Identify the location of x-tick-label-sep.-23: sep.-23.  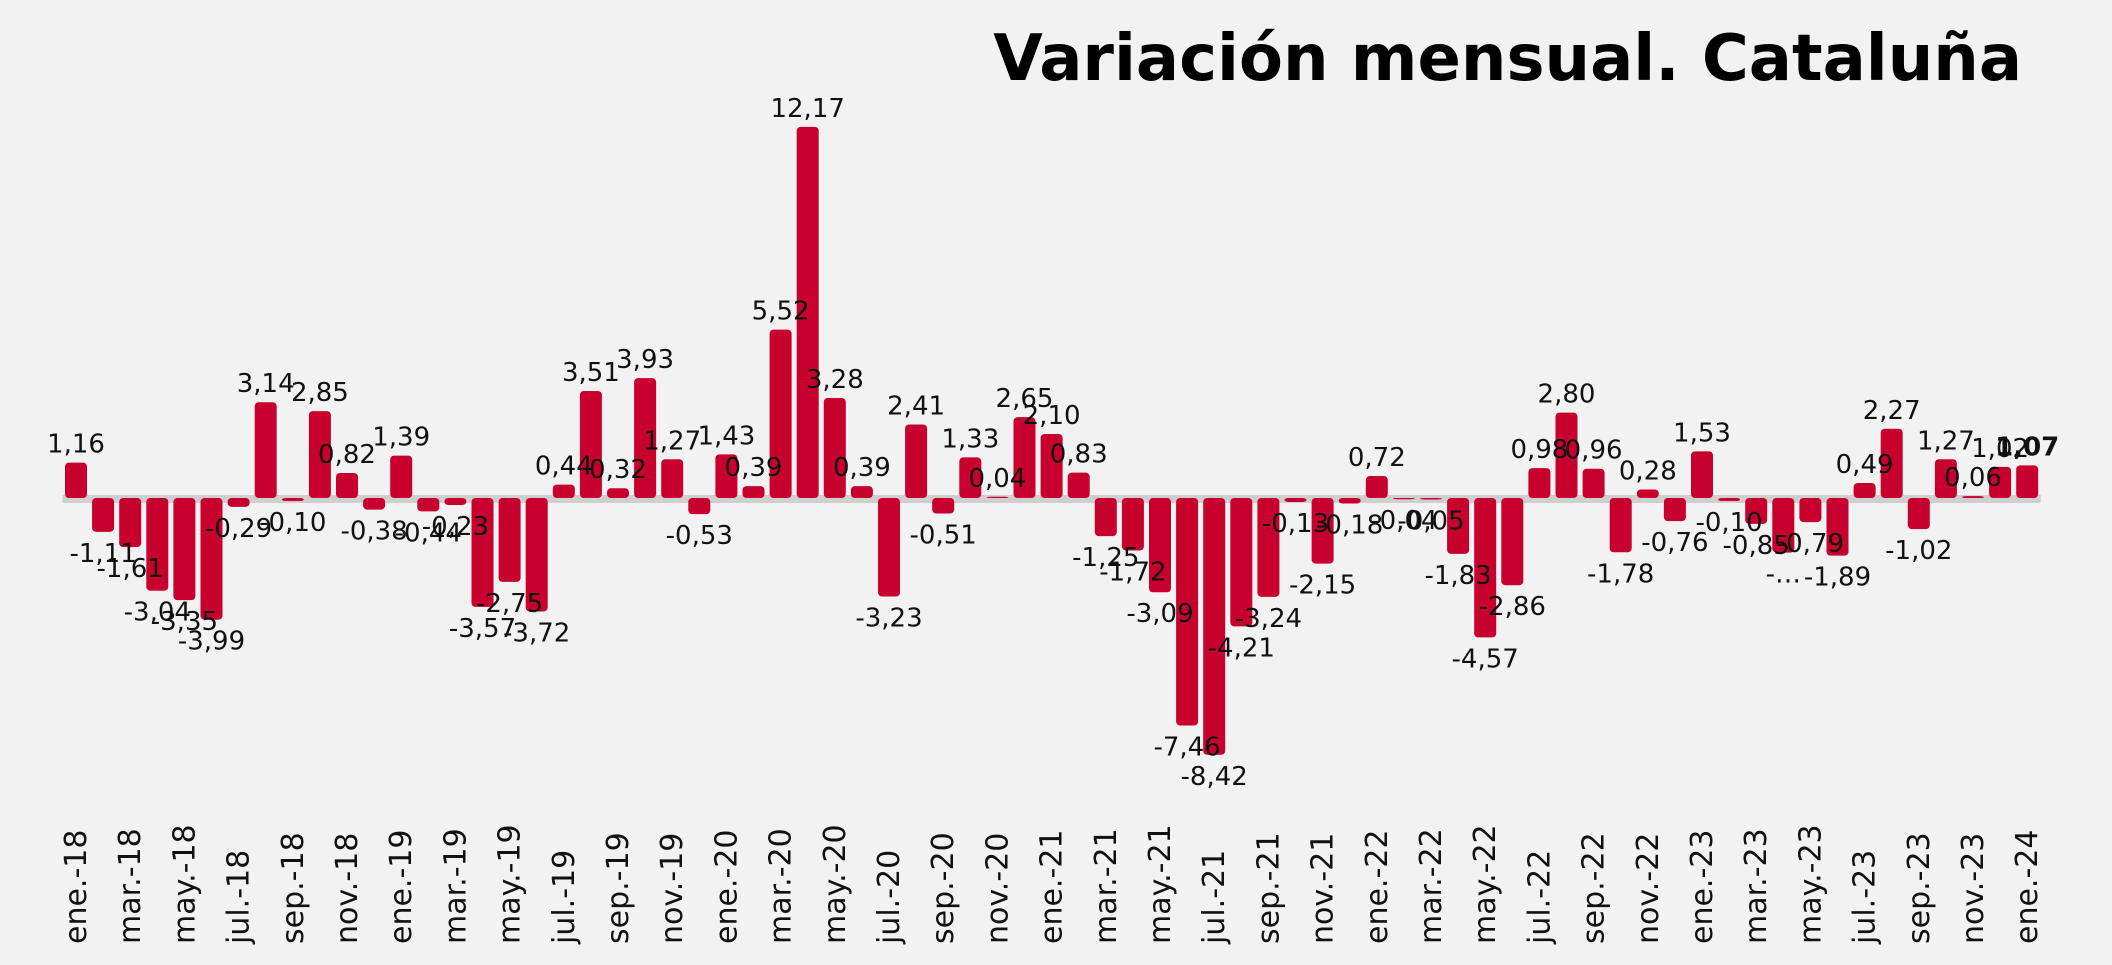
(1919, 888).